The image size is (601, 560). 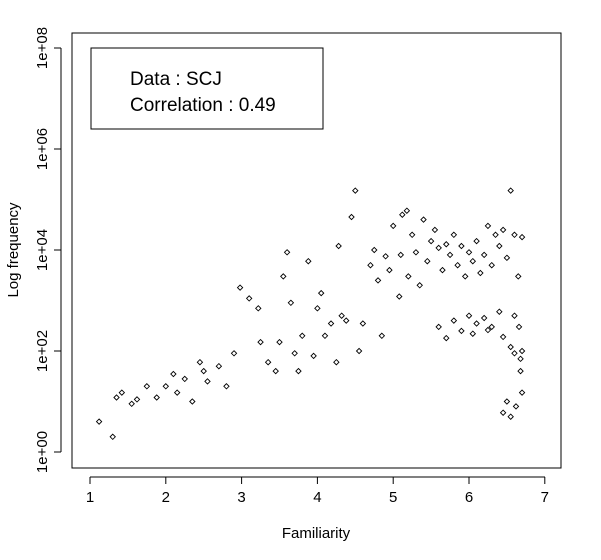 I want to click on legend: Data : SCJ Correlation : 0.49, so click(x=207, y=88).